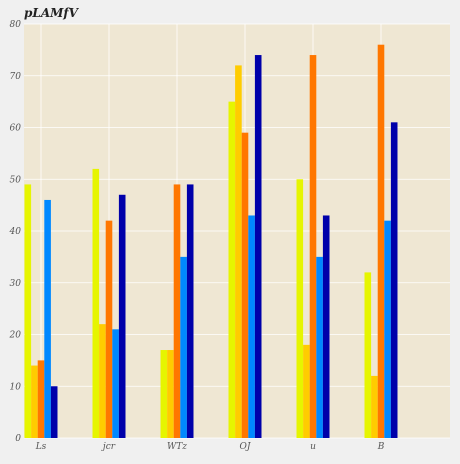 The image size is (460, 464). Describe the element at coordinates (177, 447) in the screenshot. I see `x-tick-label: WTz` at that location.